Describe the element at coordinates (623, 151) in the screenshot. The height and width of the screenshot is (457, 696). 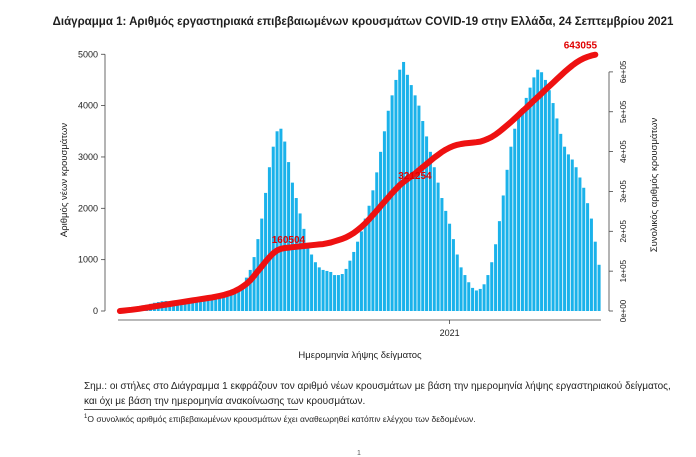
I see `y2-tick-label: 4e+05` at that location.